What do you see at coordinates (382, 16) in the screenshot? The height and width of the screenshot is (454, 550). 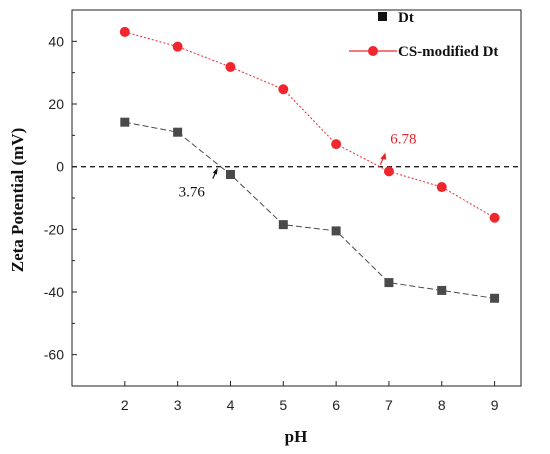 I see `legend-marker-dt` at bounding box center [382, 16].